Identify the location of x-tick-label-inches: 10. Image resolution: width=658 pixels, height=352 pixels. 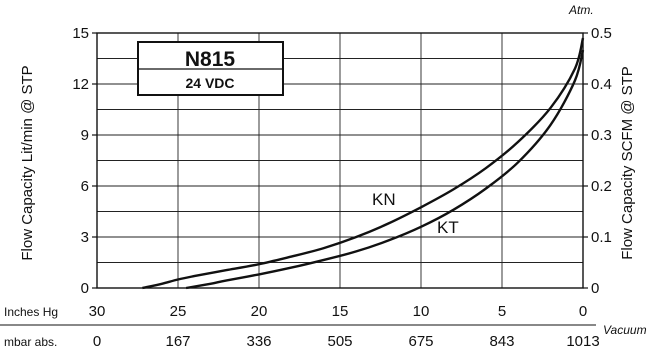
(421, 311).